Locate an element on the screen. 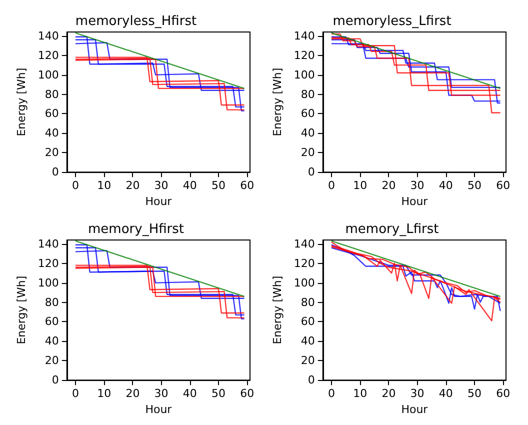  chart-title: memoryless_Lfirst is located at coordinates (392, 21).